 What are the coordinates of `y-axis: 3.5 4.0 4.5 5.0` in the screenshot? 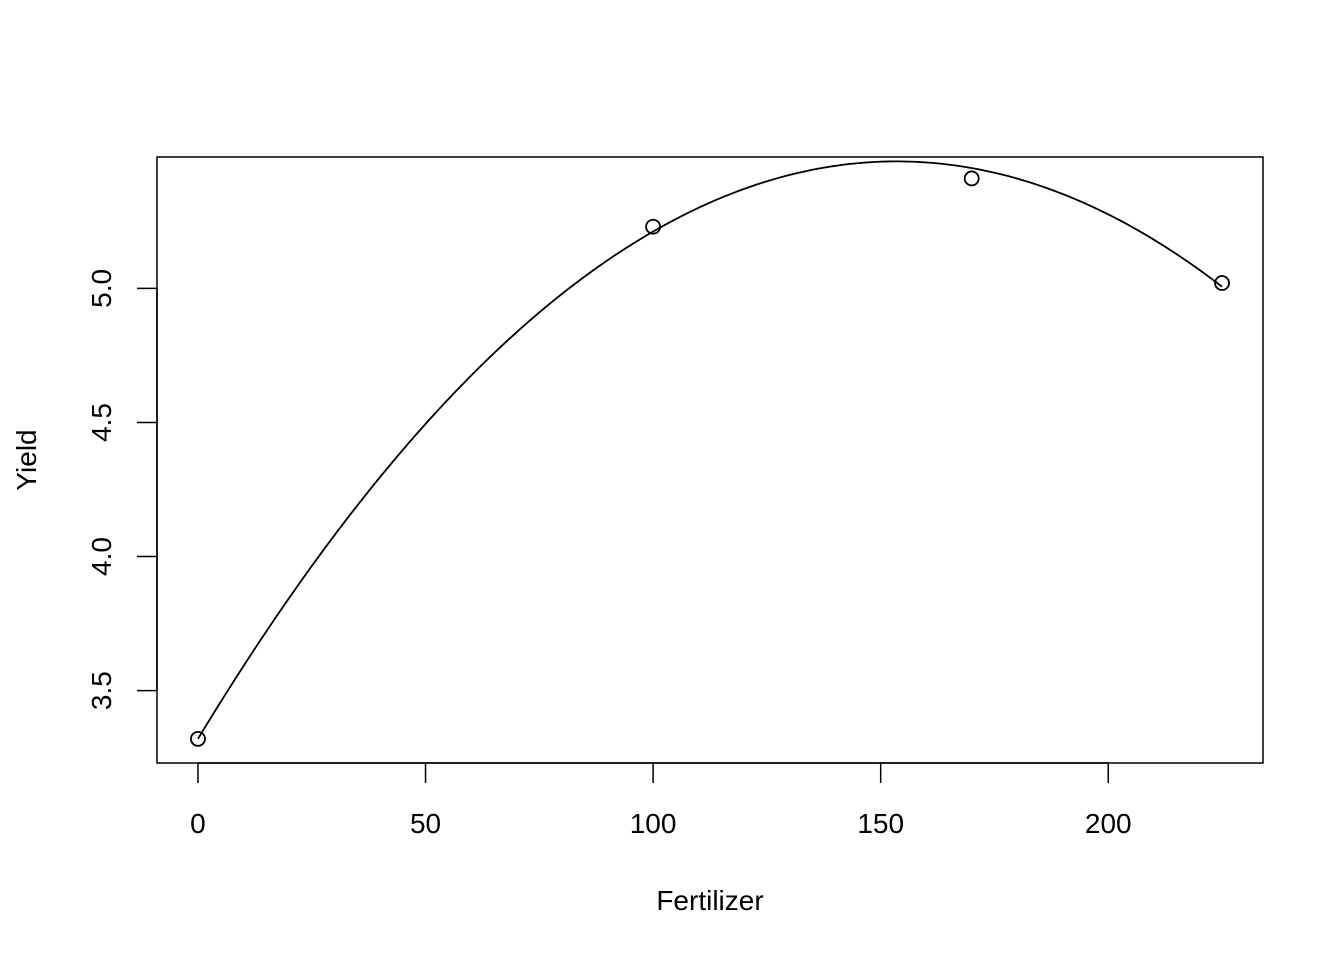 It's located at (122, 489).